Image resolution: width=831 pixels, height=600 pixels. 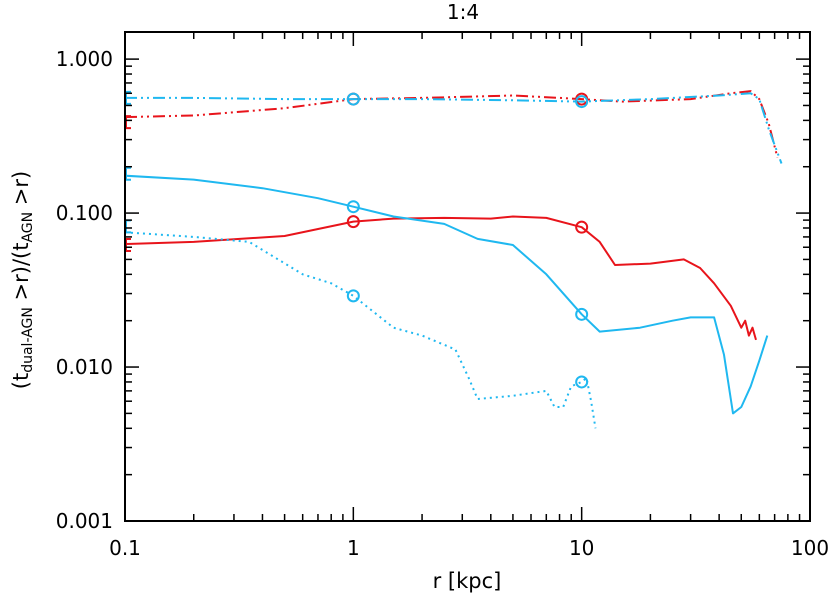 What do you see at coordinates (21, 381) in the screenshot?
I see `y-axis-label-open: (t` at bounding box center [21, 381].